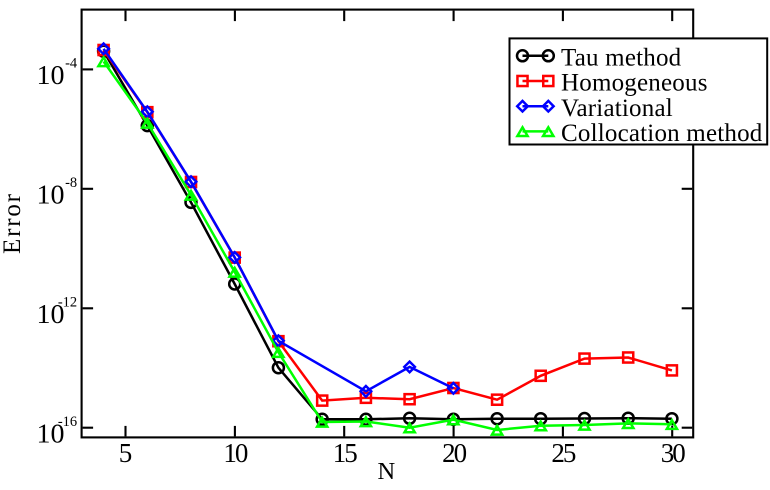 The width and height of the screenshot is (770, 490). I want to click on svg-text: 20, so click(454, 453).